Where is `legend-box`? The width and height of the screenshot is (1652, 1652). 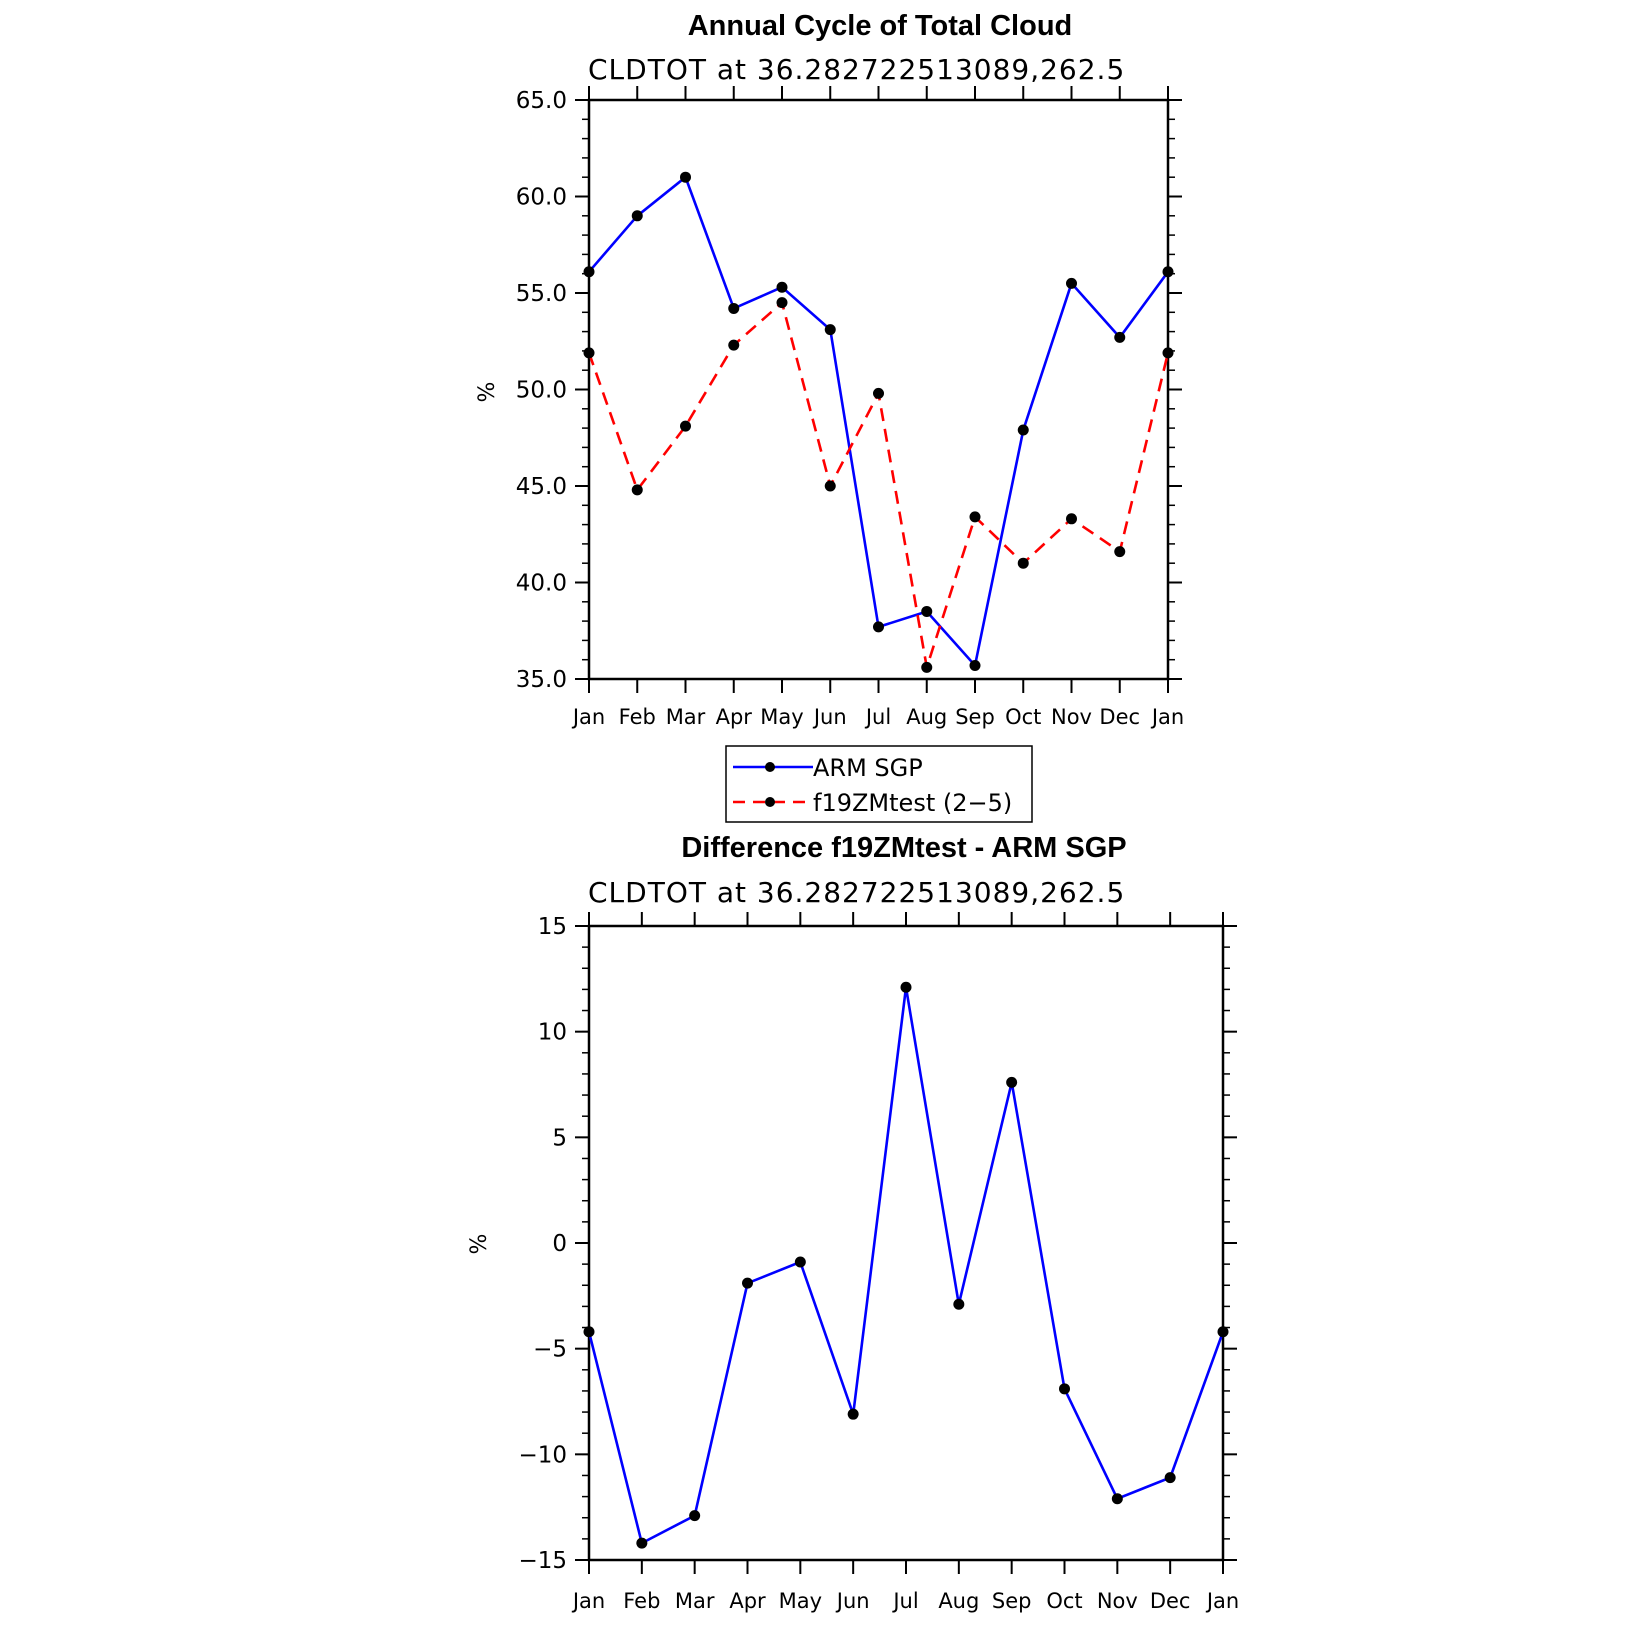 legend-box is located at coordinates (879, 784).